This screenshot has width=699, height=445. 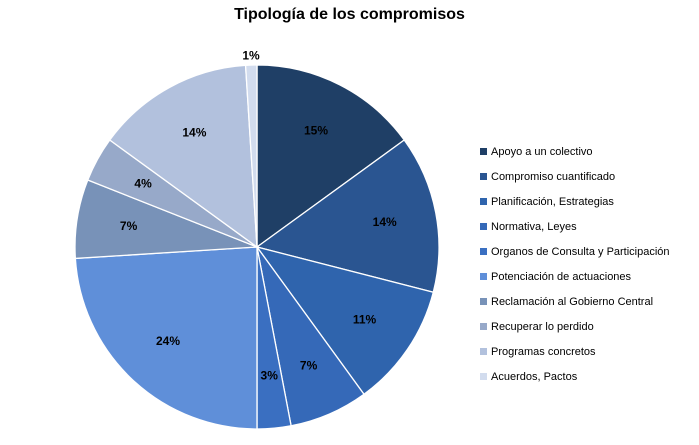 I want to click on legend-label: Organos de Consulta y Participación, so click(x=580, y=251).